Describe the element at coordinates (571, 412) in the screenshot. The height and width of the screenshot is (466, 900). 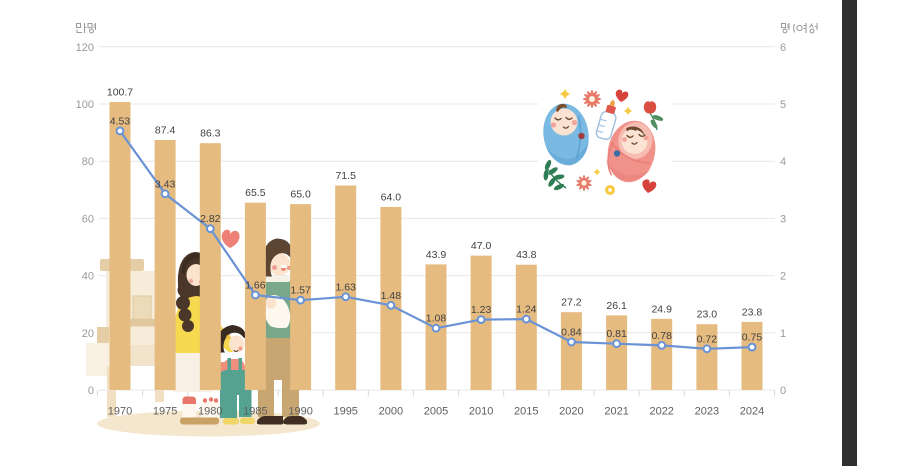
I see `svg-text: 2020` at that location.